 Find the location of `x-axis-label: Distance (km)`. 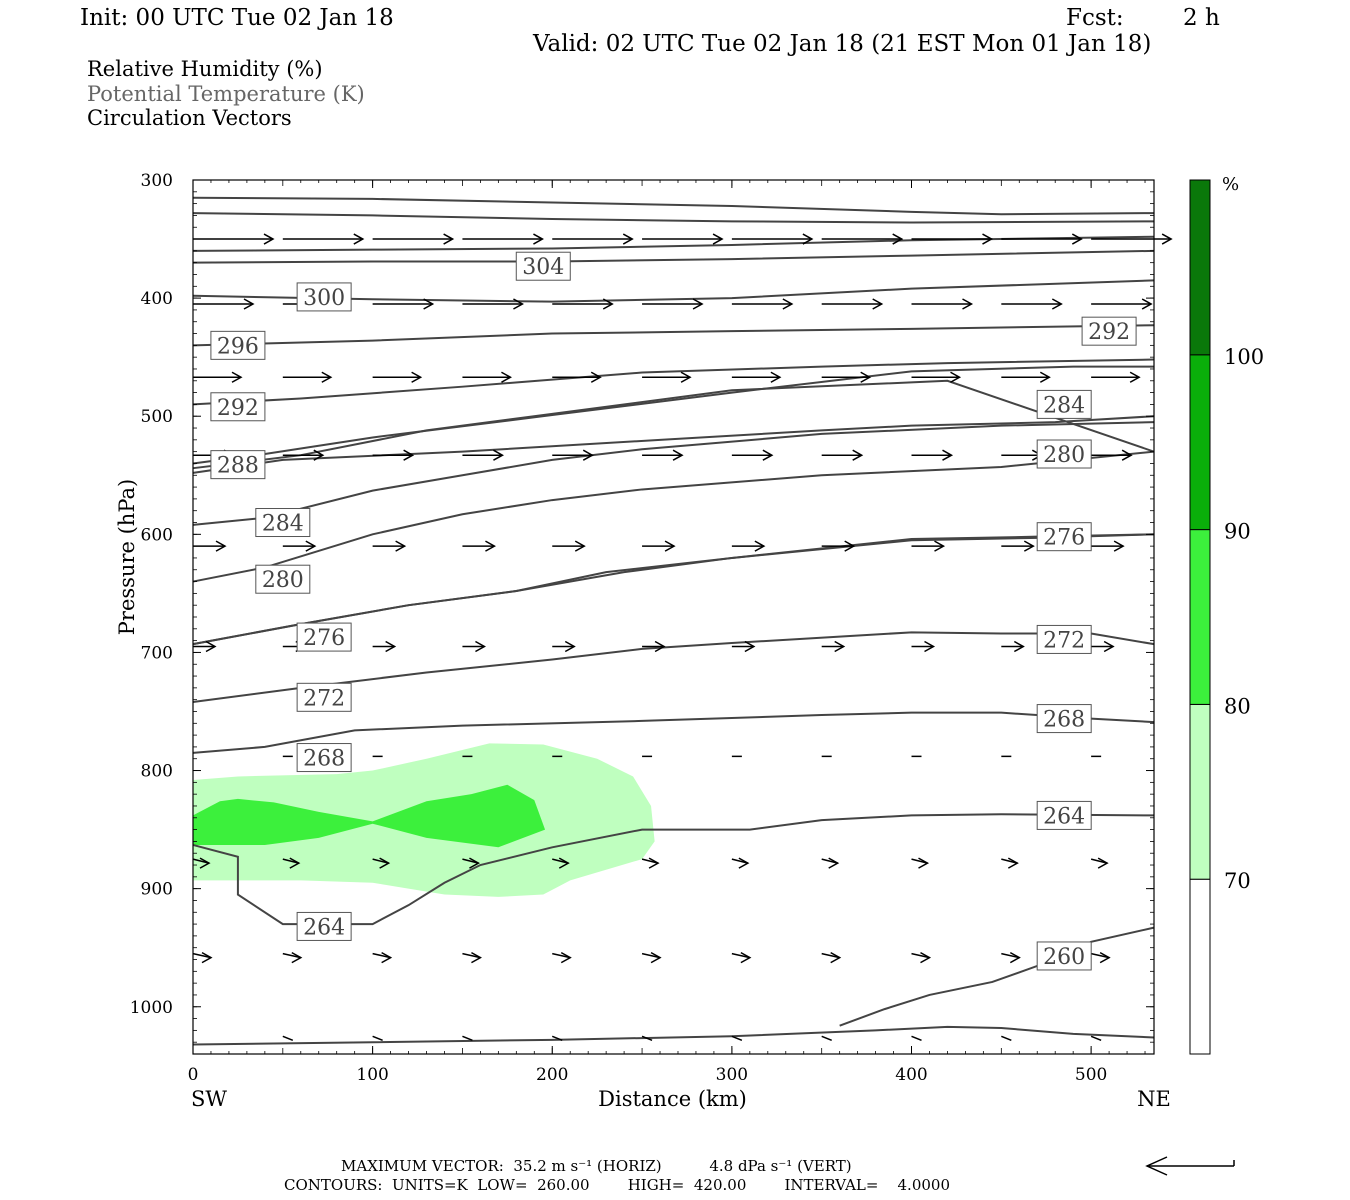

x-axis-label: Distance (km) is located at coordinates (672, 1099).